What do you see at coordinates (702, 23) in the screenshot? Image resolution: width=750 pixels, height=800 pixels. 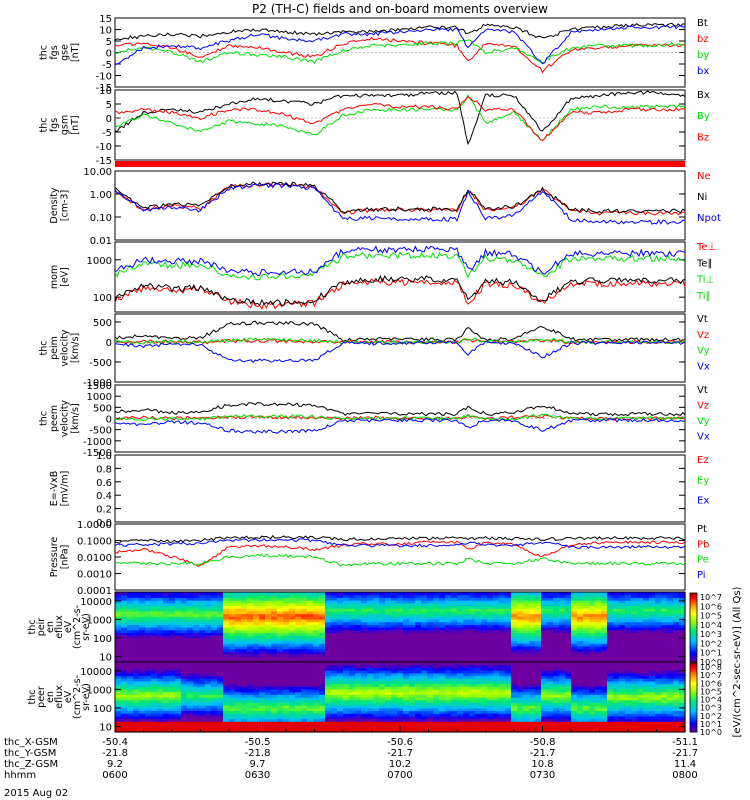 I see `legend-fgs_gse: Bt` at bounding box center [702, 23].